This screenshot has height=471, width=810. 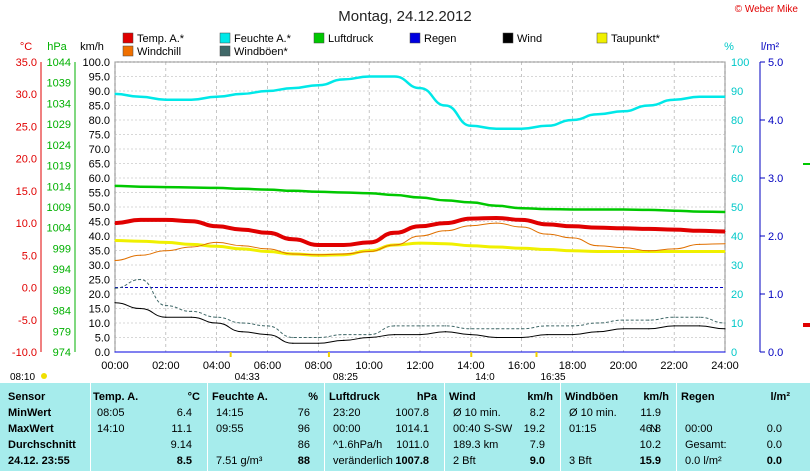 I want to click on table-cell-value: 11.1, so click(x=181, y=429).